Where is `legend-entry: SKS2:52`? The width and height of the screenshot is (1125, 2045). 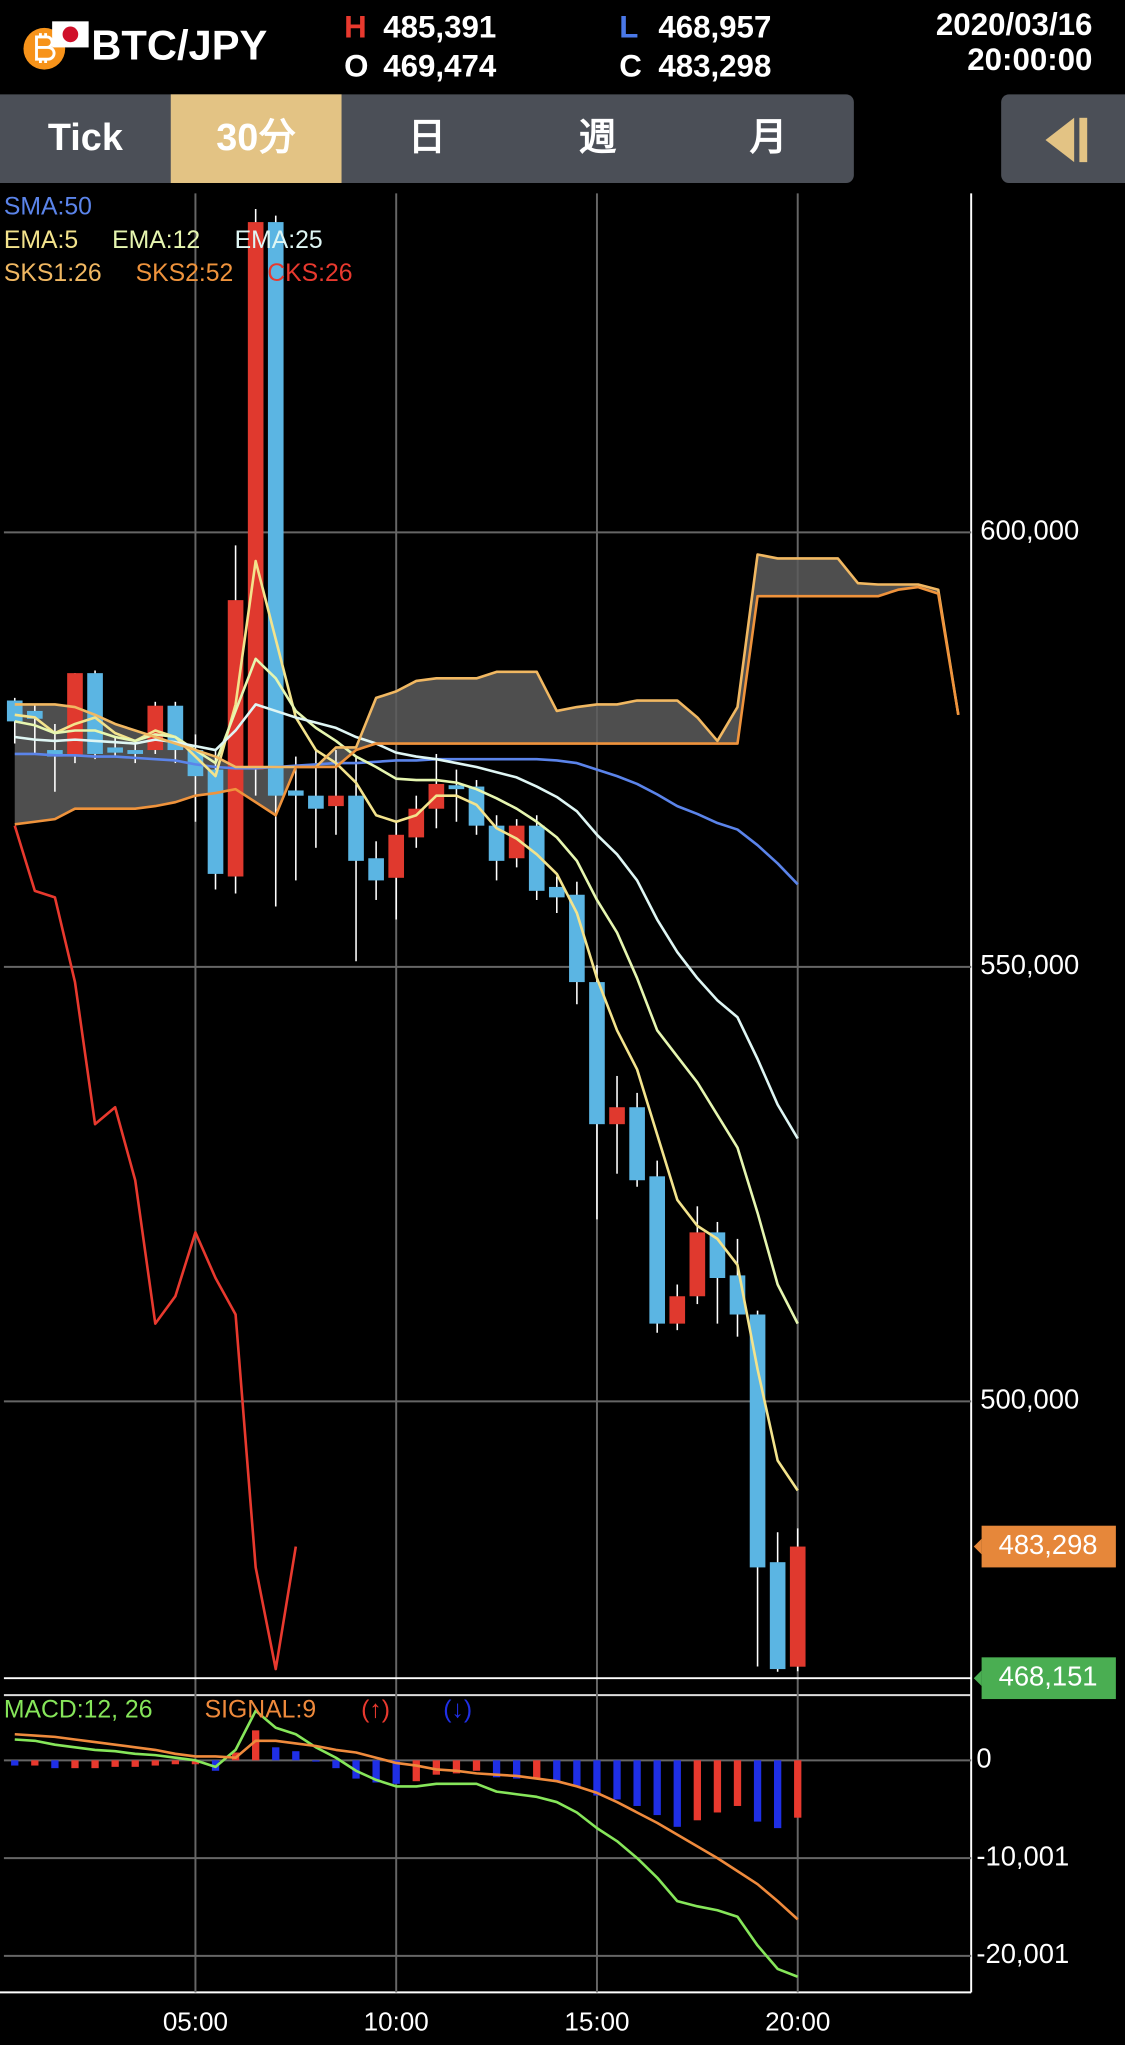
legend-entry: SKS2:52 is located at coordinates (185, 273).